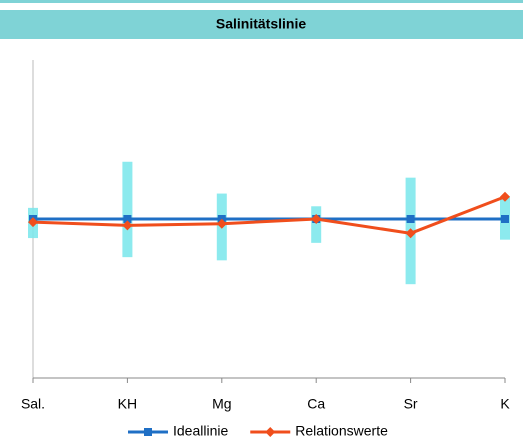 The width and height of the screenshot is (523, 441). I want to click on top-border, so click(261, 1).